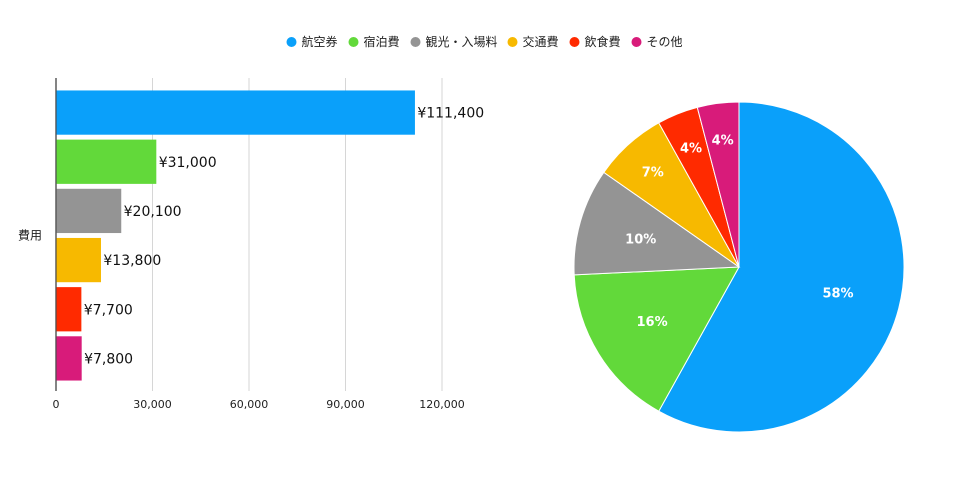 The image size is (972, 482). What do you see at coordinates (665, 42) in the screenshot?
I see `legend-item: その他` at bounding box center [665, 42].